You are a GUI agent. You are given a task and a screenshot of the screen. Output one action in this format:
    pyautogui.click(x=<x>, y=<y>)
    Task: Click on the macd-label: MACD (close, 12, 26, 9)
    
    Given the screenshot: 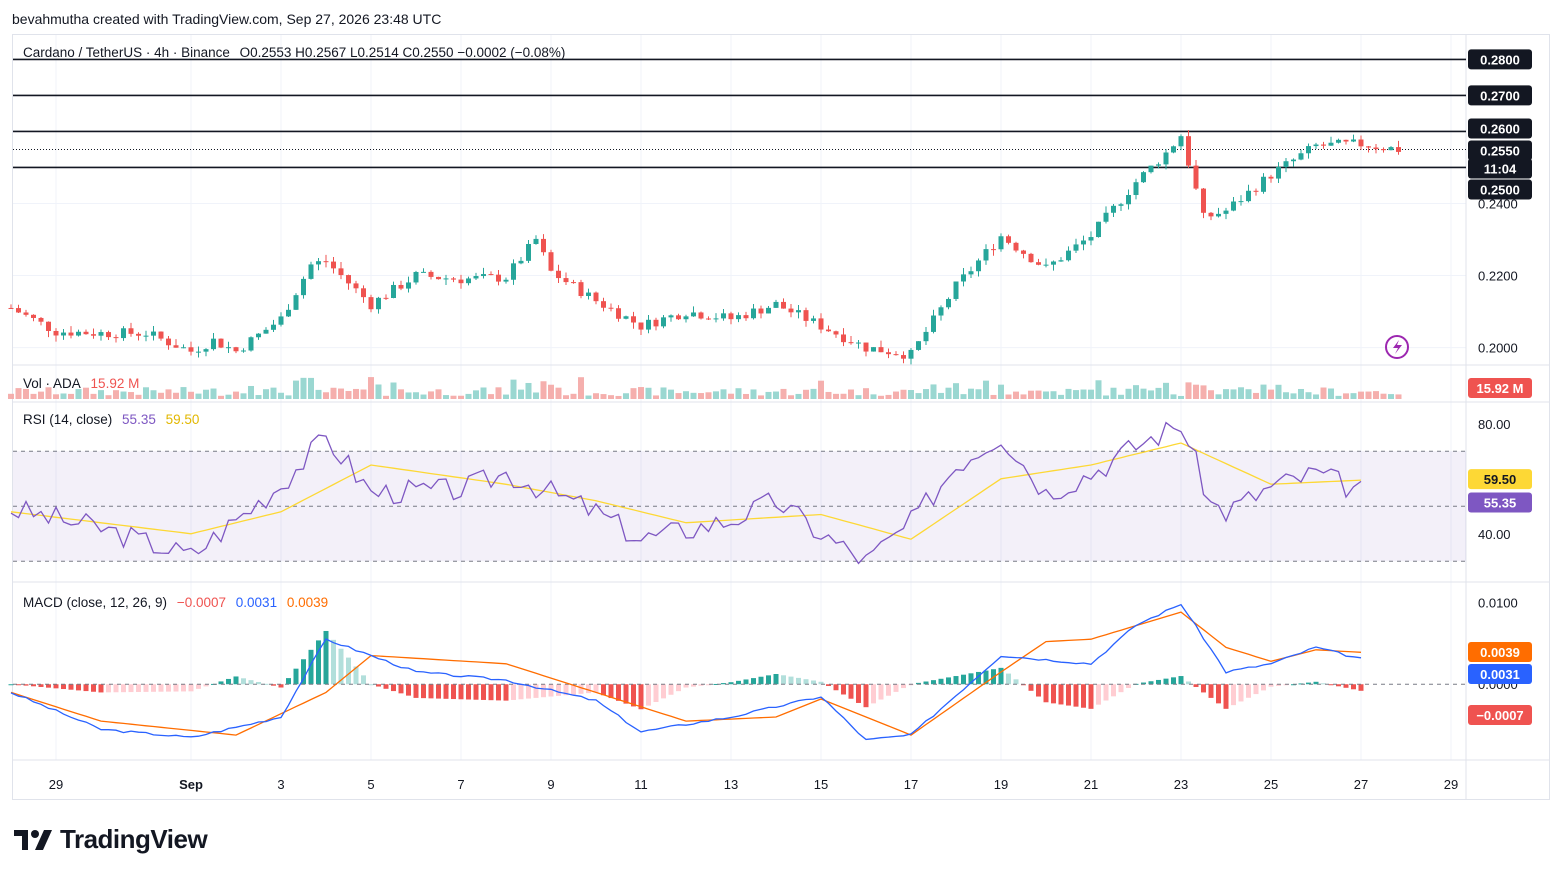 What is the action you would take?
    pyautogui.click(x=95, y=602)
    